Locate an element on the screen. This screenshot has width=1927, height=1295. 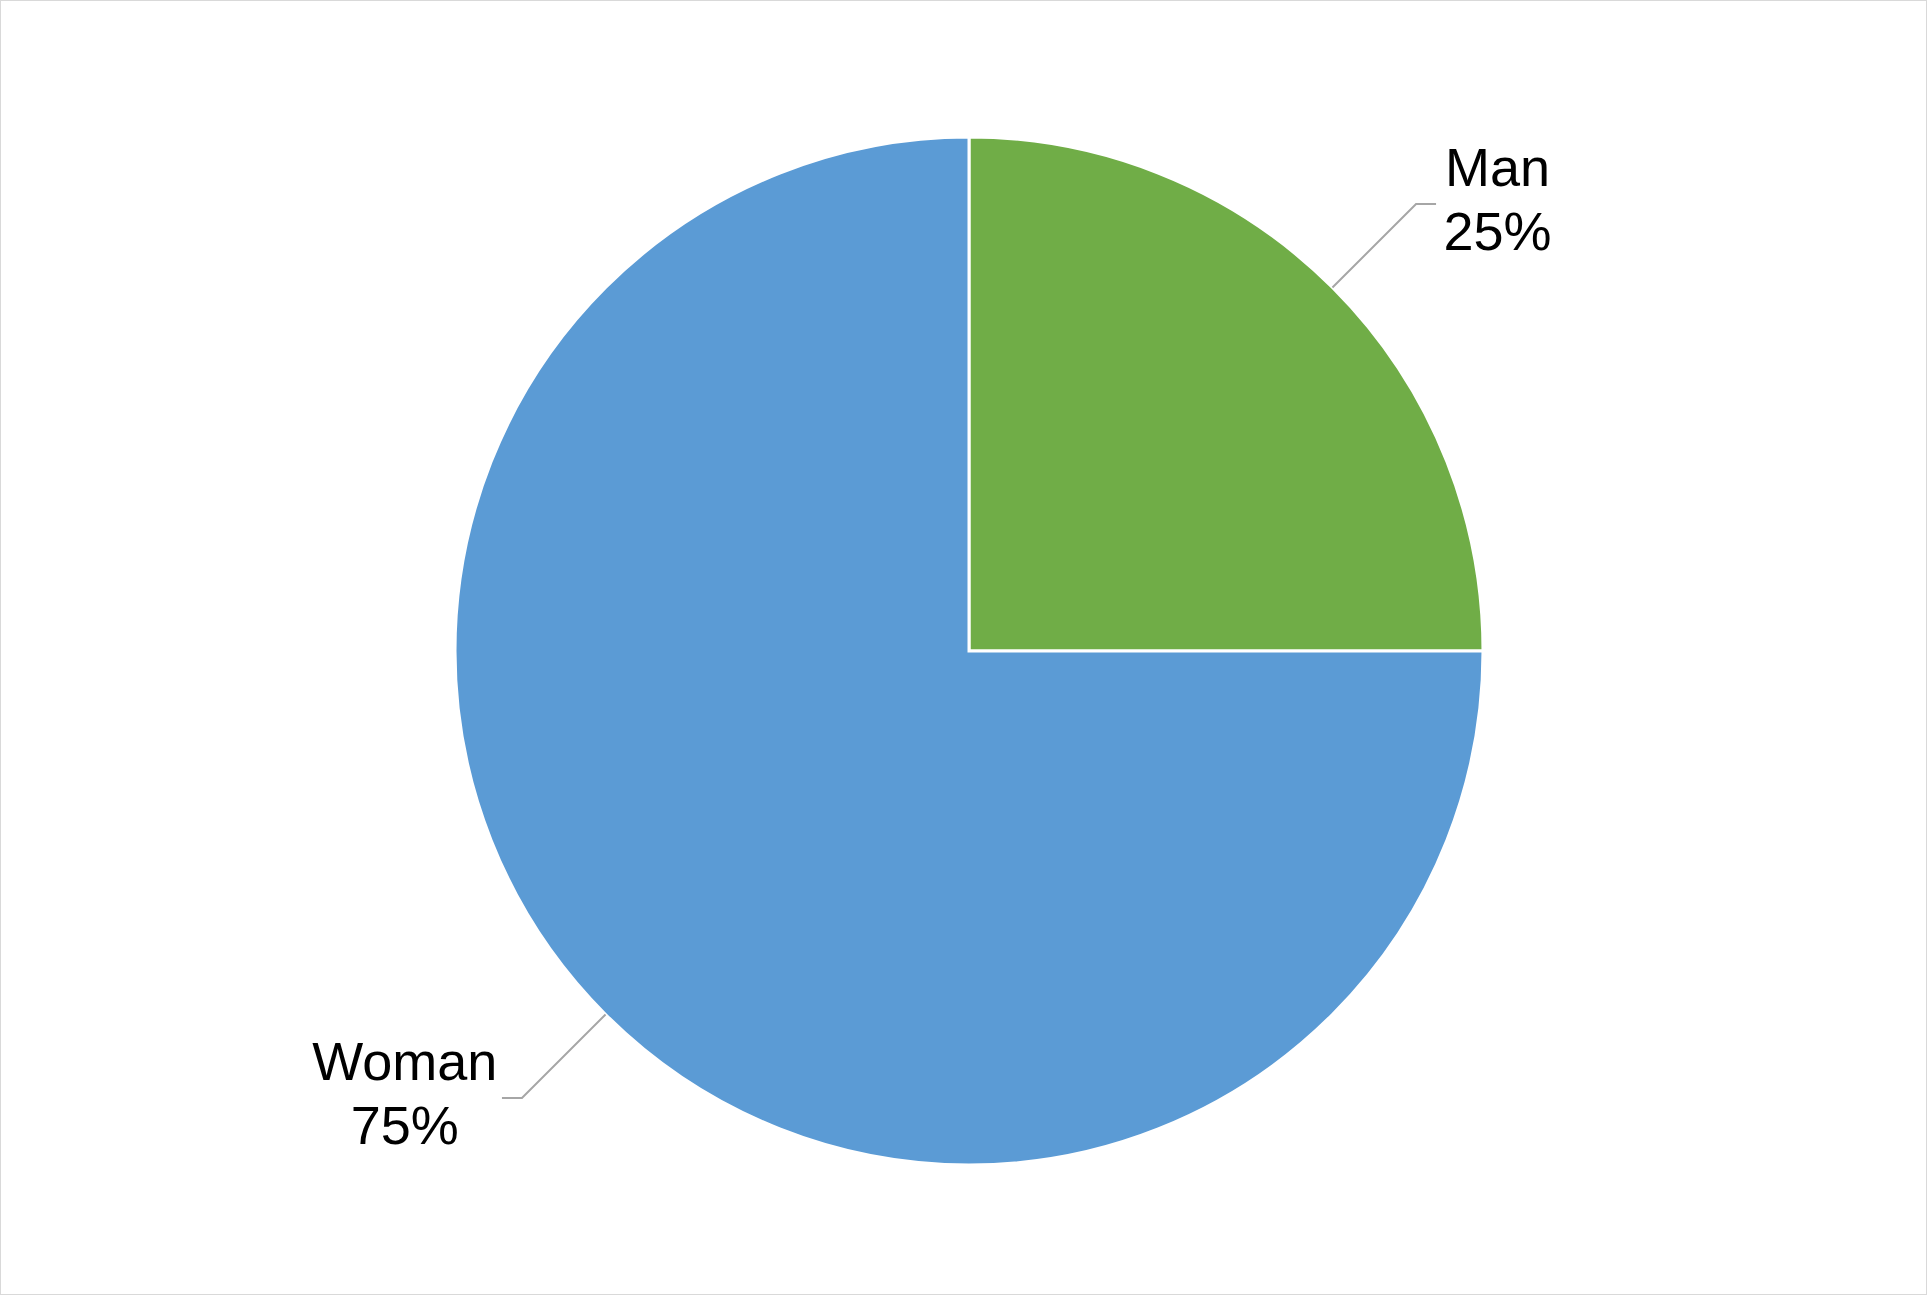
slice-label: Man is located at coordinates (1497, 167).